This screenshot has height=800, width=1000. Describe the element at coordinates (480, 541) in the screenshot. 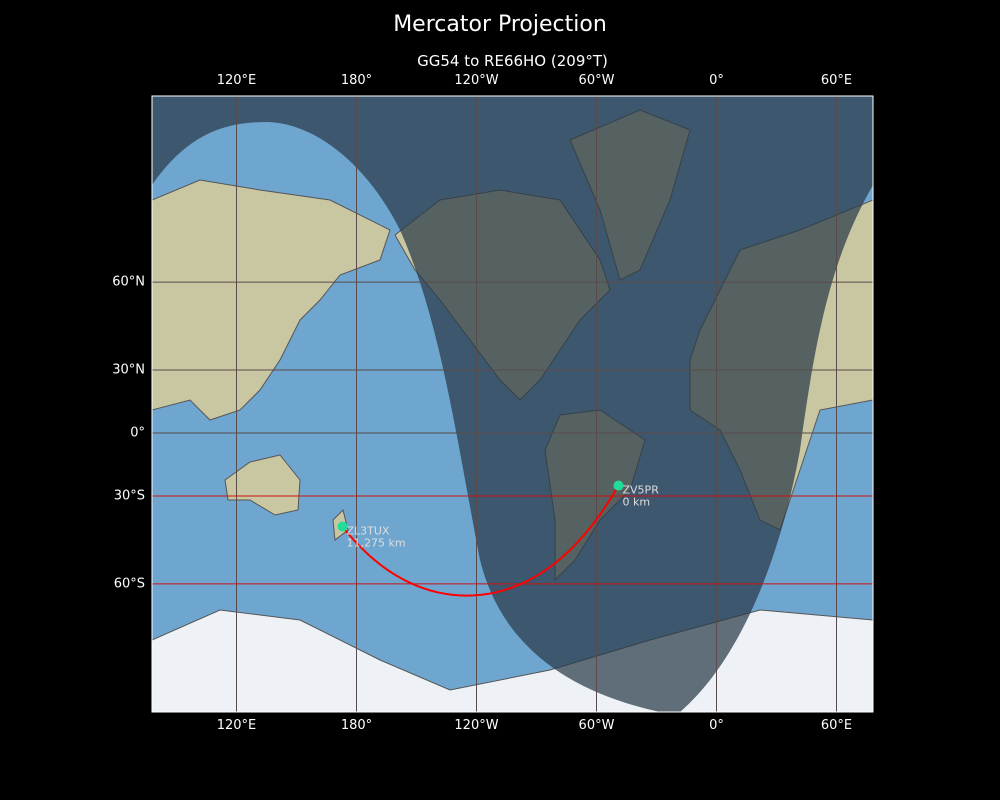

I see `great-circle-path` at that location.